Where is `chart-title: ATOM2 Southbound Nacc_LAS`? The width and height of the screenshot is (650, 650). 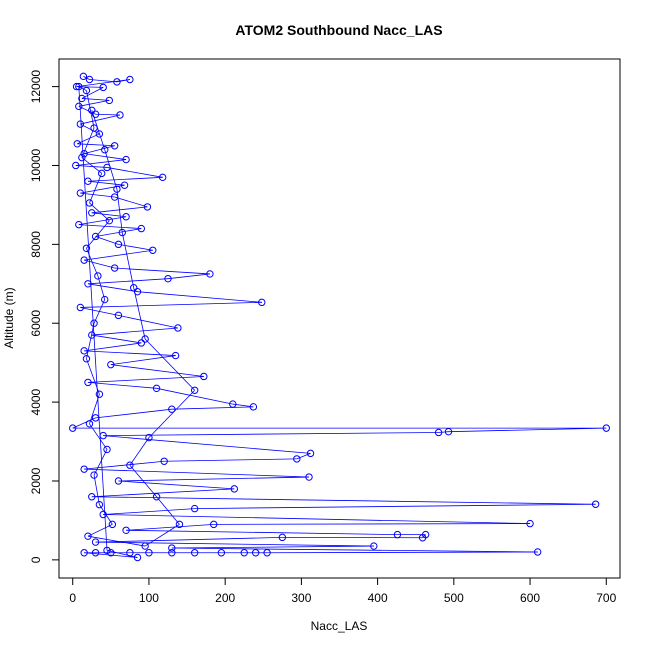 chart-title: ATOM2 Southbound Nacc_LAS is located at coordinates (338, 30).